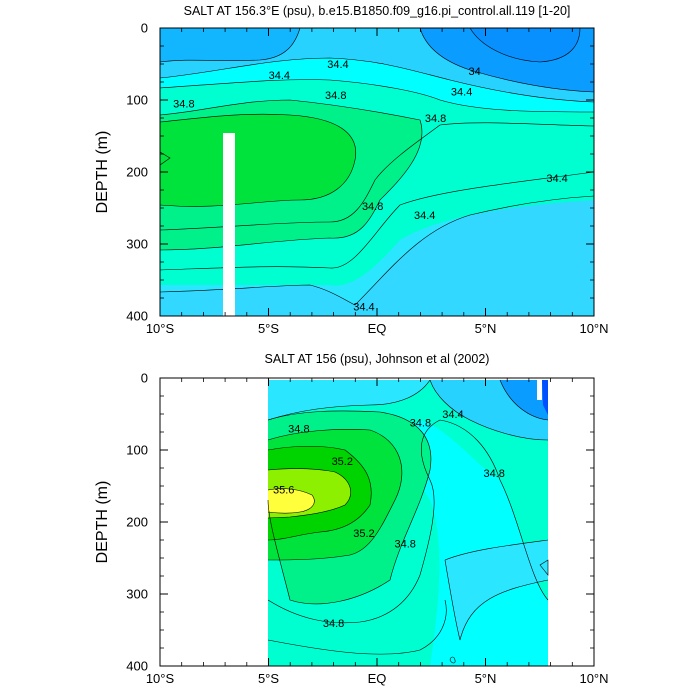 The height and width of the screenshot is (700, 700). What do you see at coordinates (268, 328) in the screenshot?
I see `top-xtick-label: 5°S` at bounding box center [268, 328].